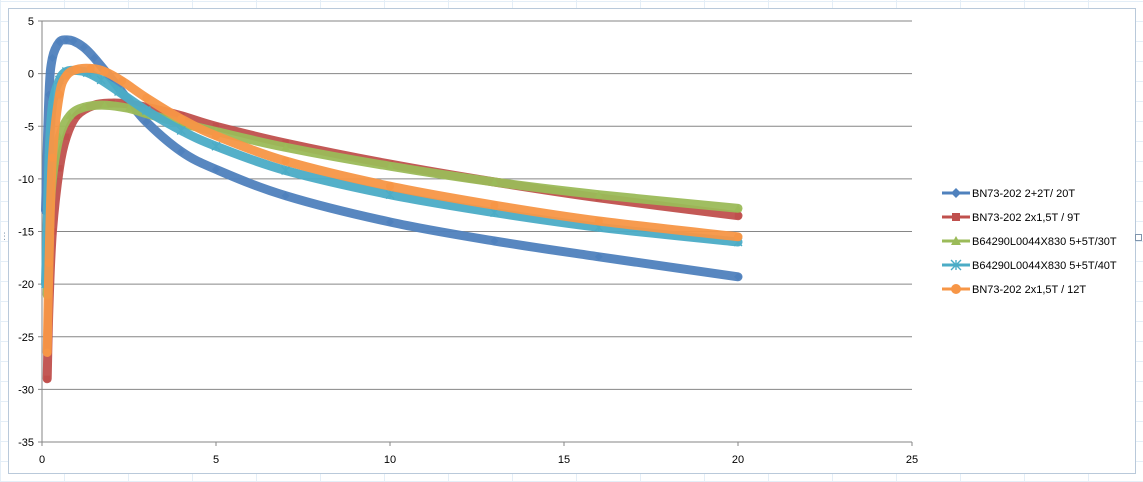 The width and height of the screenshot is (1143, 482). Describe the element at coordinates (564, 460) in the screenshot. I see `x-tick-label: 15` at that location.